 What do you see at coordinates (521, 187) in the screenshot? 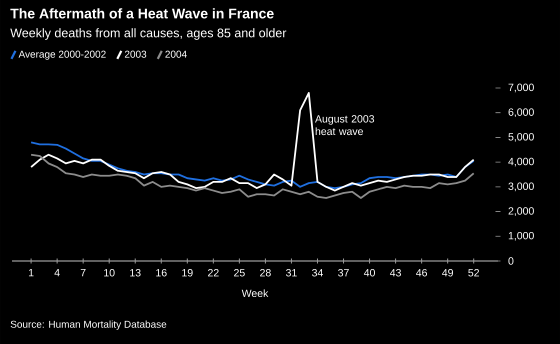
I see `y-tick-label: 3,000` at bounding box center [521, 187].